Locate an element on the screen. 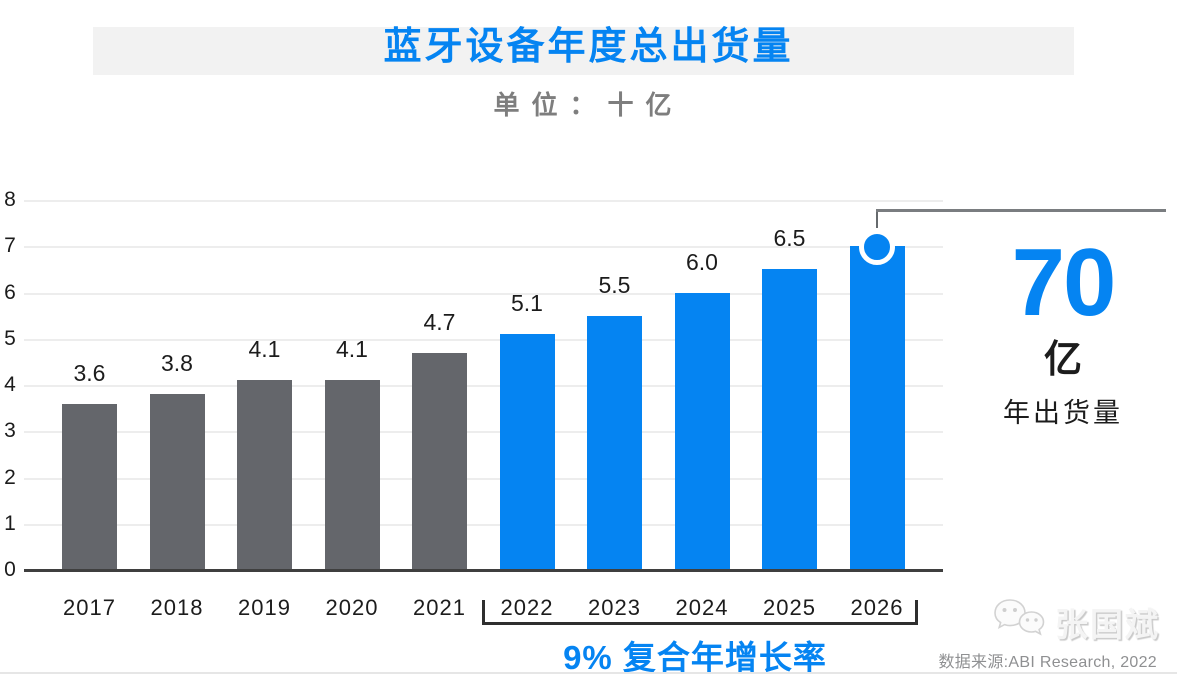 Image resolution: width=1177 pixels, height=676 pixels. watermark: 张国斌 is located at coordinates (1076, 621).